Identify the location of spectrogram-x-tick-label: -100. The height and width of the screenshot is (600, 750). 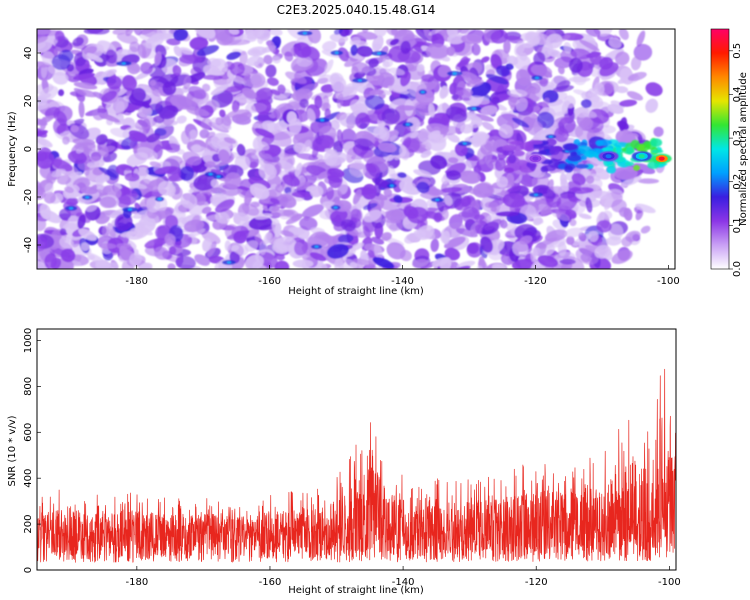
(668, 281).